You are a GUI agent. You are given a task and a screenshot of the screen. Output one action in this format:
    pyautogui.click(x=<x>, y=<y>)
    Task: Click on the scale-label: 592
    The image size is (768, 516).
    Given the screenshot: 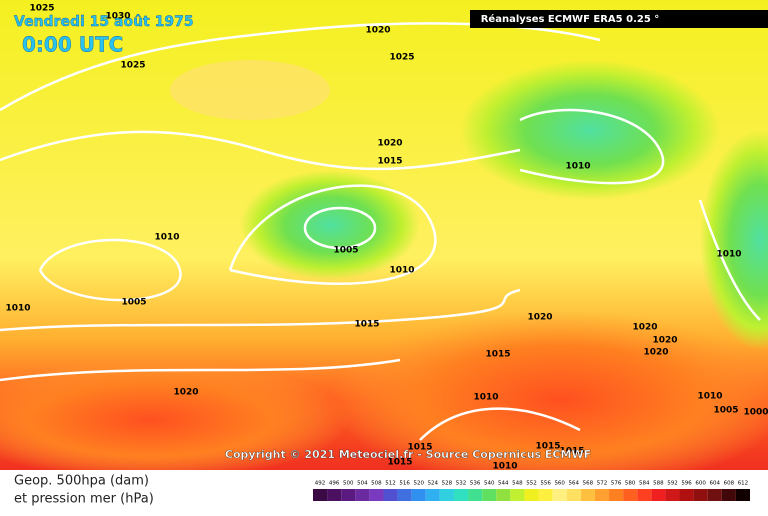 What is the action you would take?
    pyautogui.click(x=672, y=484)
    